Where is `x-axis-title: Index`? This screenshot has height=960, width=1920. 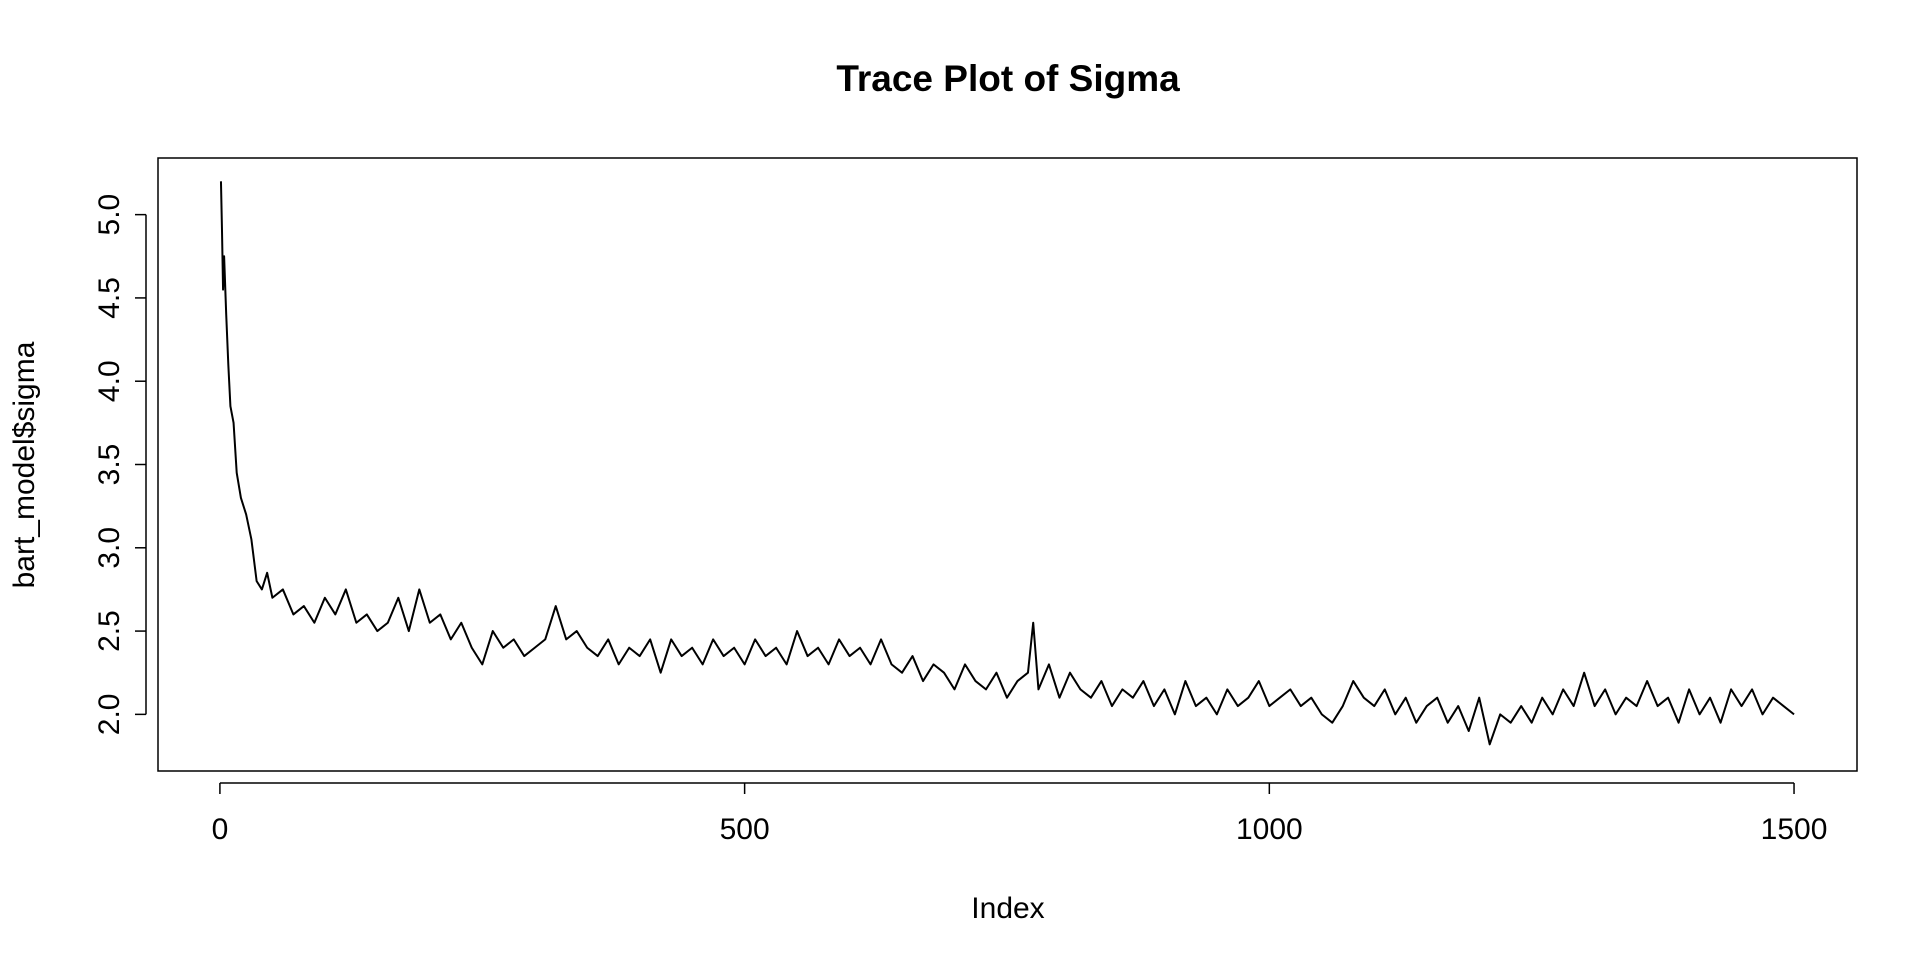
x-axis-title: Index is located at coordinates (1007, 908).